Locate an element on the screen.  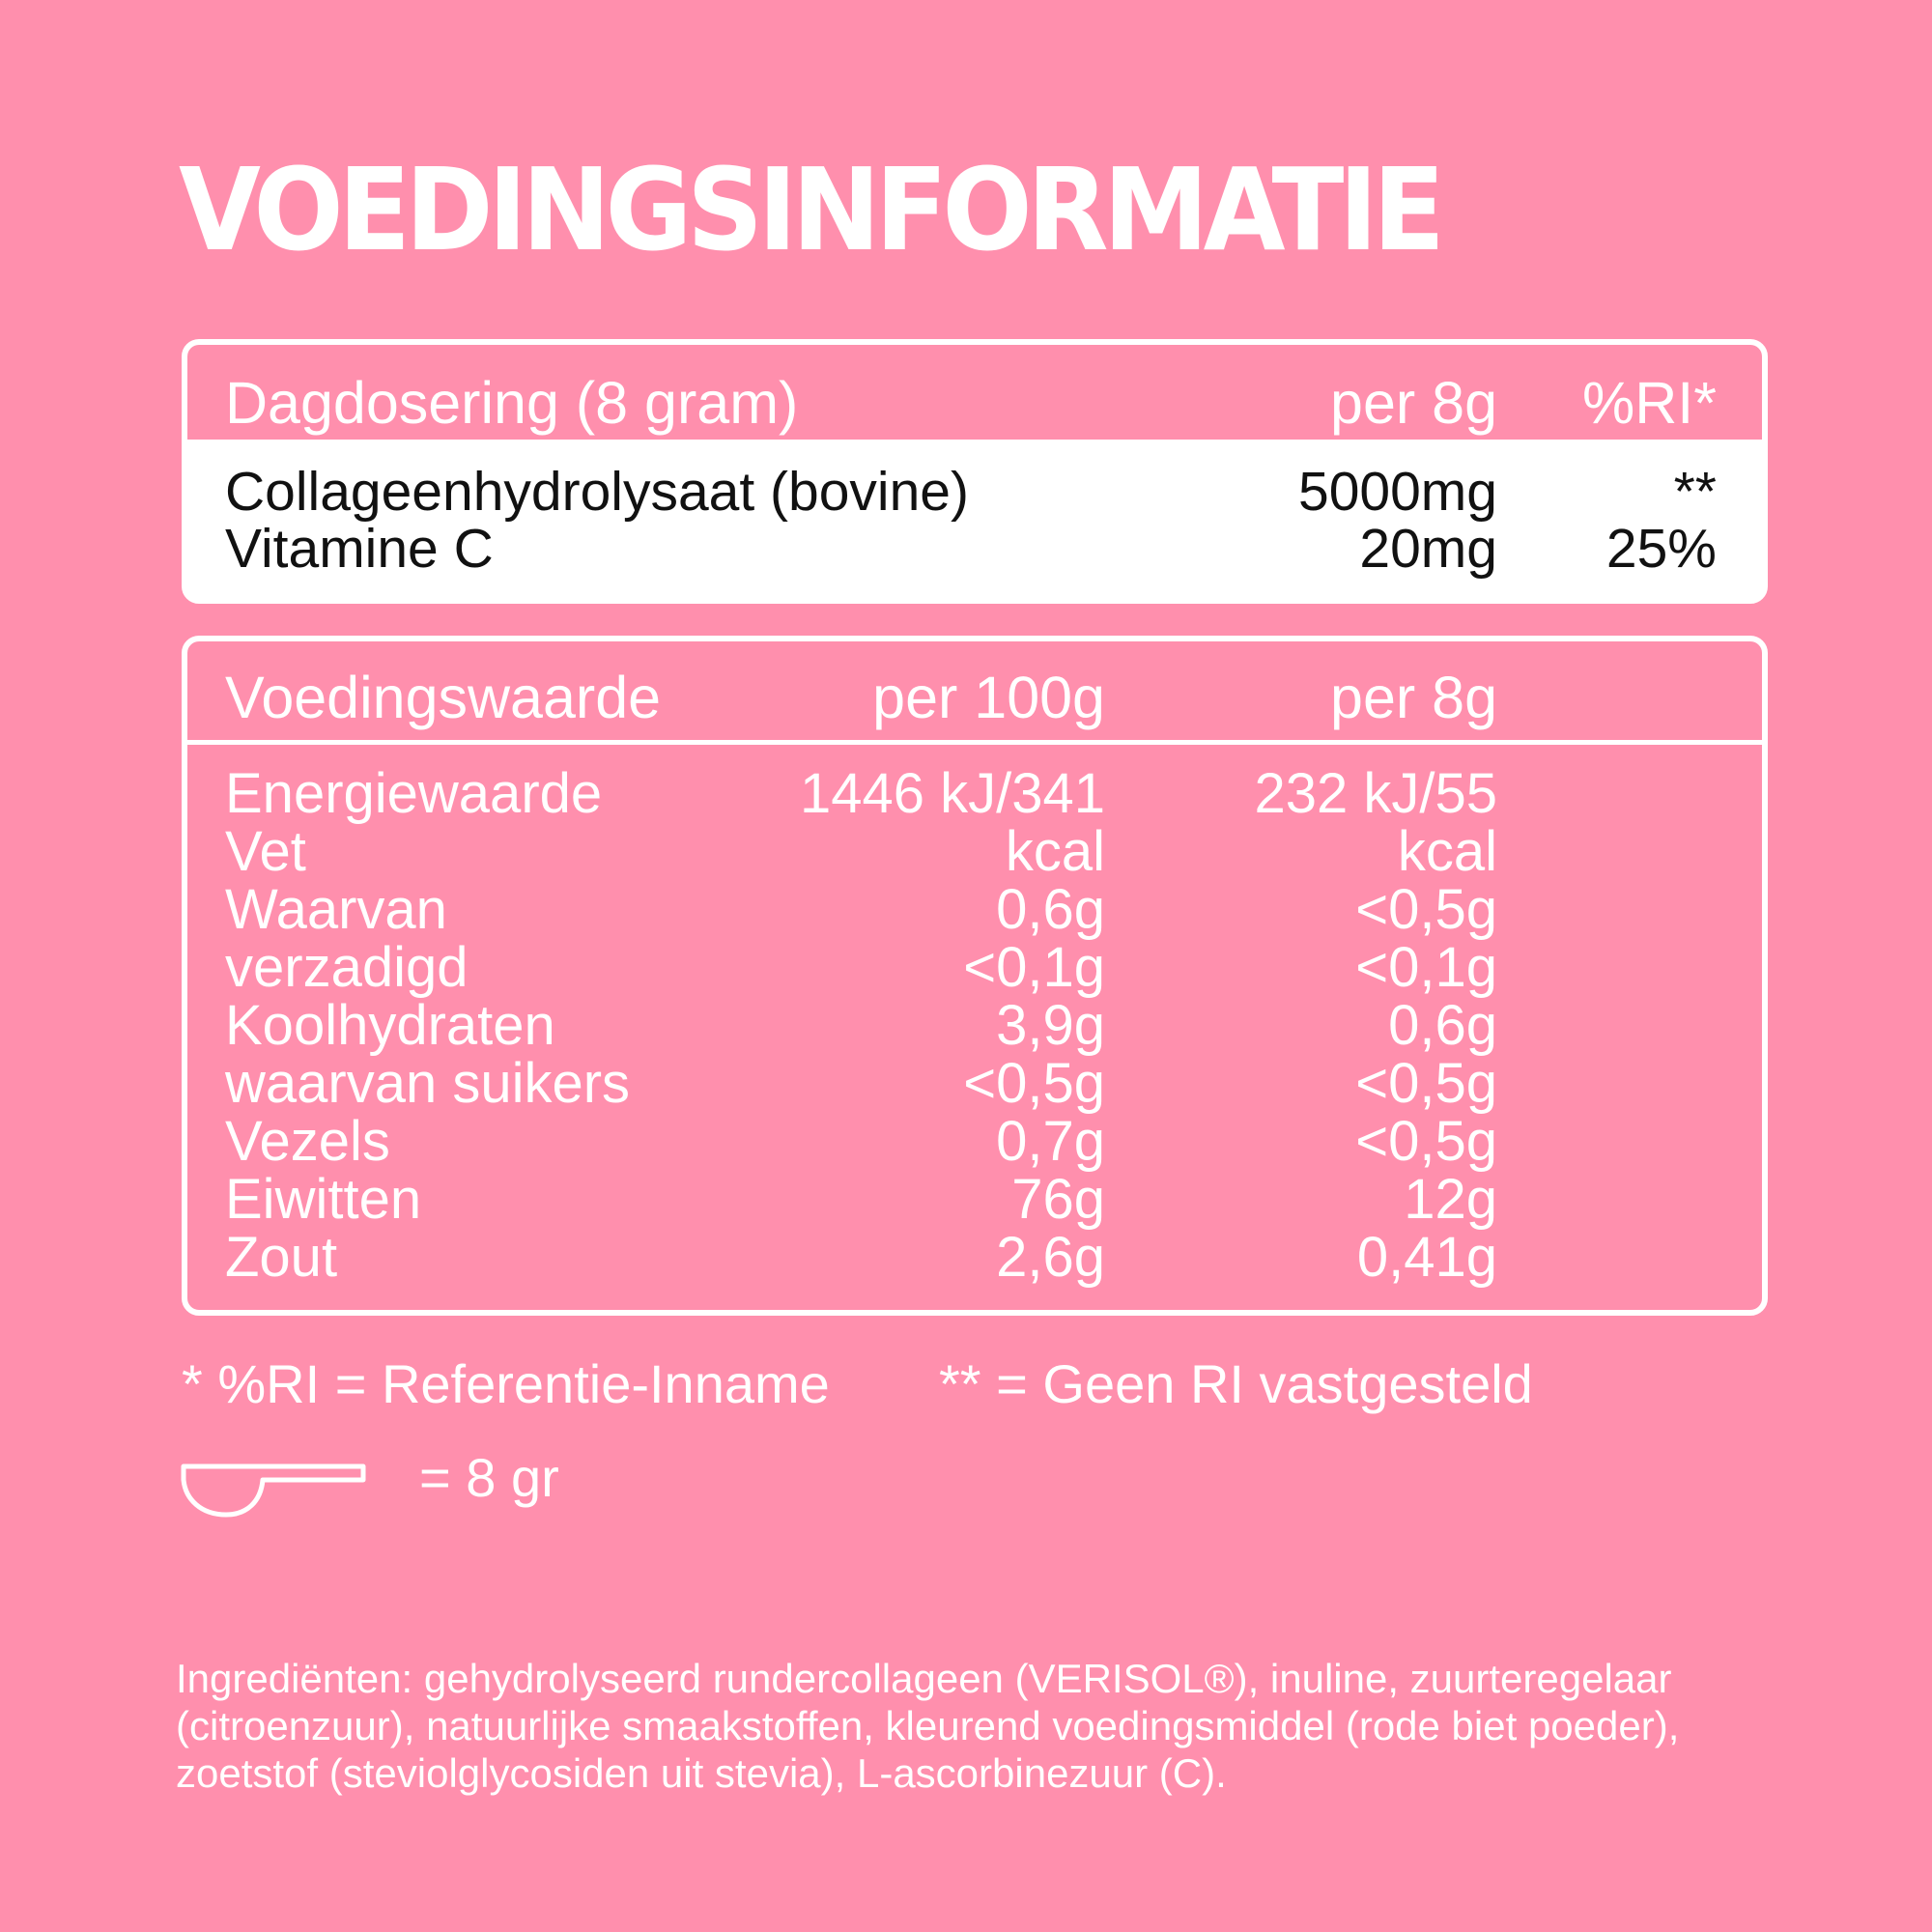
nutrition-header-per8: per 8g is located at coordinates (1413, 697).